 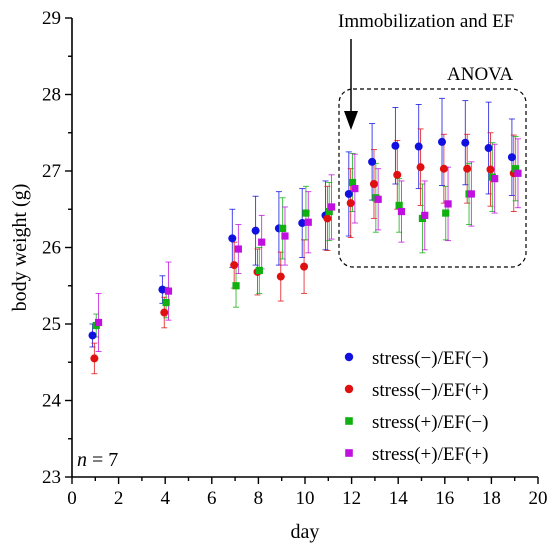 What do you see at coordinates (538, 498) in the screenshot?
I see `x-tick-label: 20` at bounding box center [538, 498].